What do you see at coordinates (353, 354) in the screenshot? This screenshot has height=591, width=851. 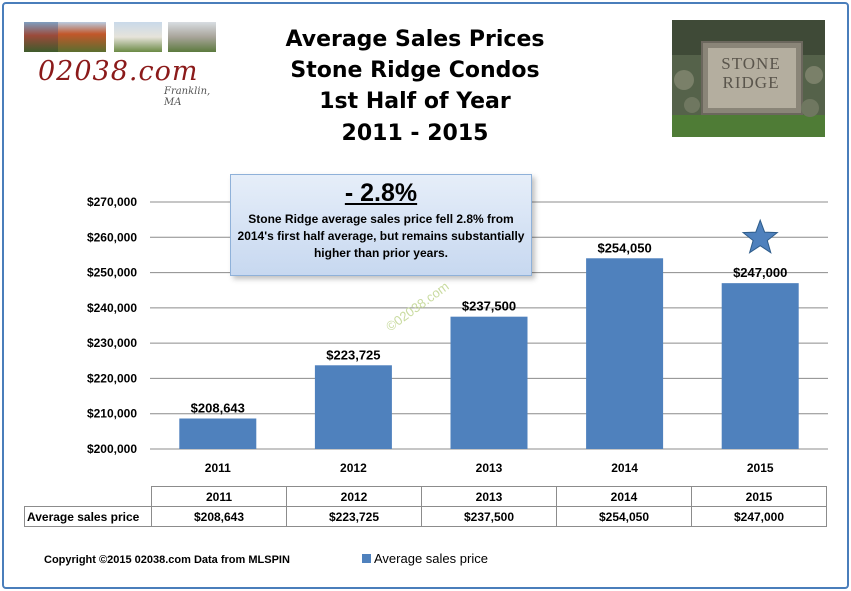 I see `data-label: $223,725` at bounding box center [353, 354].